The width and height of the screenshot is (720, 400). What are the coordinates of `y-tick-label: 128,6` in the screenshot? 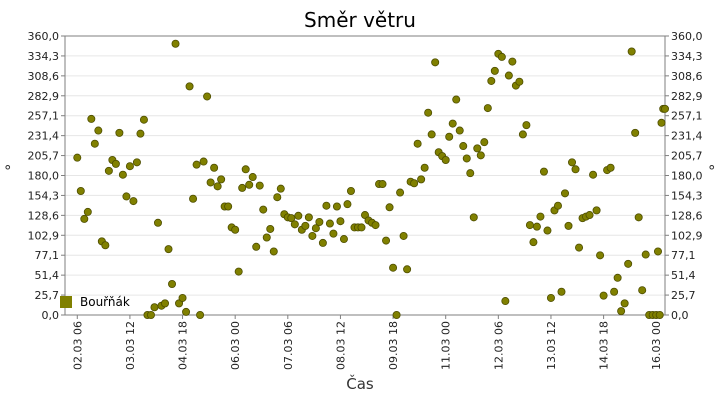 It's located at (44, 215).